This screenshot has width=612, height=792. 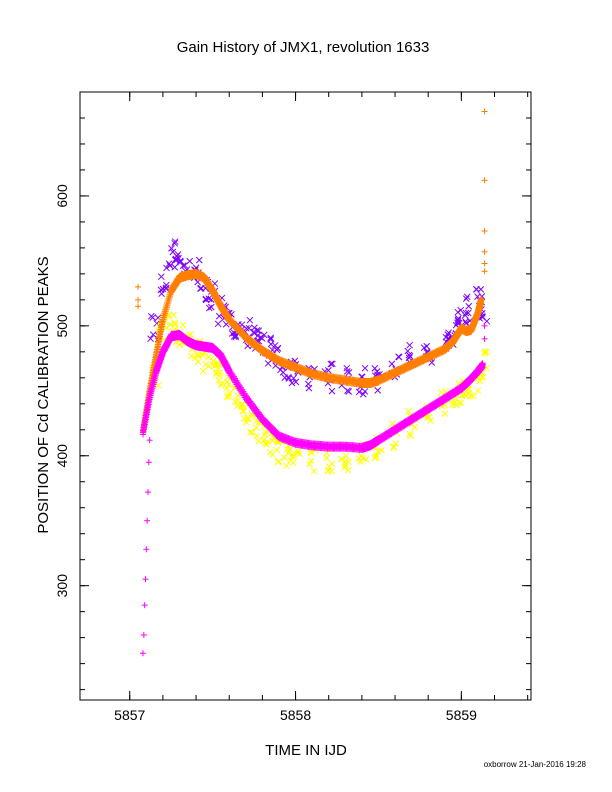 What do you see at coordinates (43, 394) in the screenshot?
I see `y-axis-label: POSITION OF Cd CALIBRATION PEAKS` at bounding box center [43, 394].